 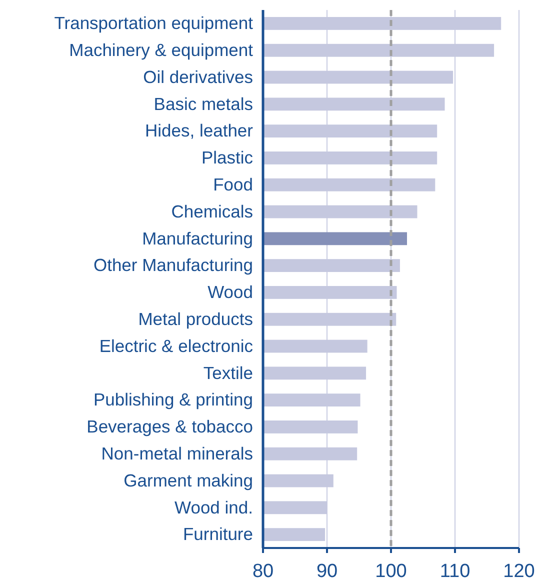 I want to click on y-tick-label: Food, so click(x=233, y=184).